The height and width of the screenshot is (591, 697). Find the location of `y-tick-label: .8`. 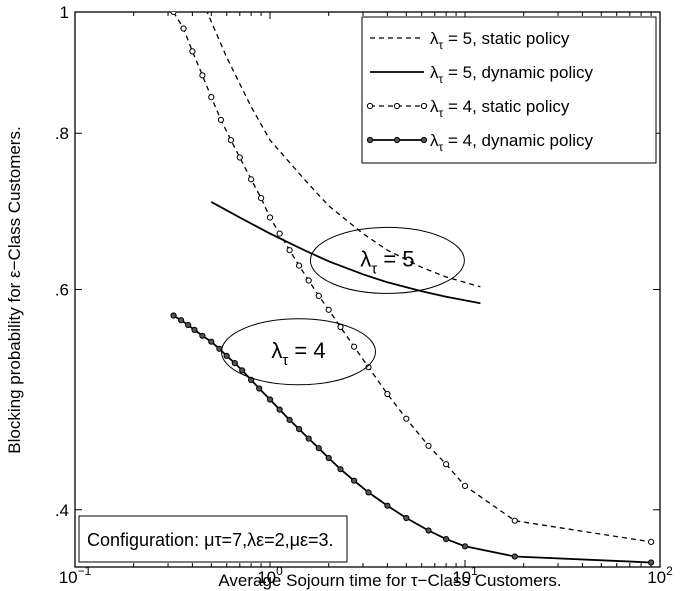

y-tick-label: .8 is located at coordinates (62, 133).